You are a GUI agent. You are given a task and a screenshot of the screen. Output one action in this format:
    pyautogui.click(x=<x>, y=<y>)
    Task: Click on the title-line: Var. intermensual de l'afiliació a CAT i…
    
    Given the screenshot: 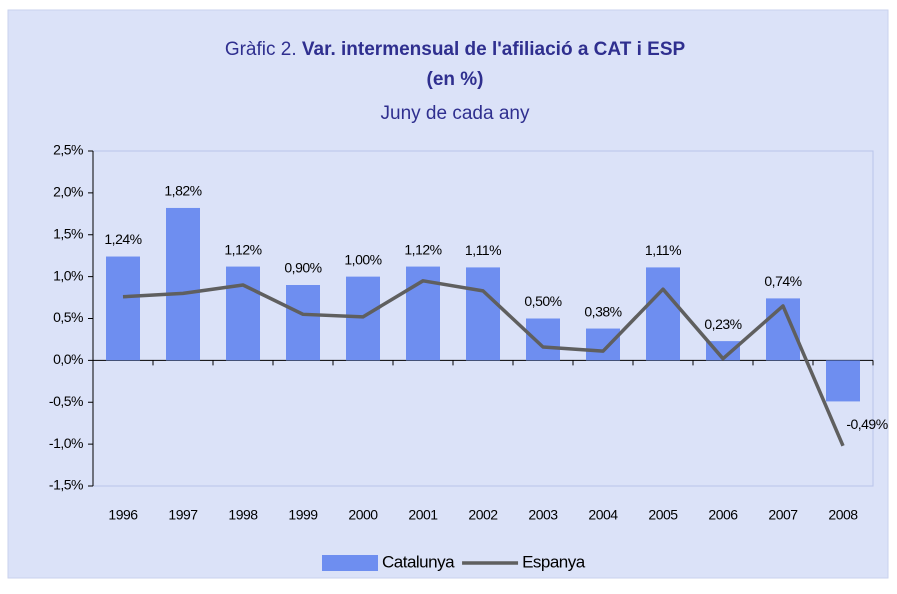 What is the action you would take?
    pyautogui.click(x=494, y=49)
    